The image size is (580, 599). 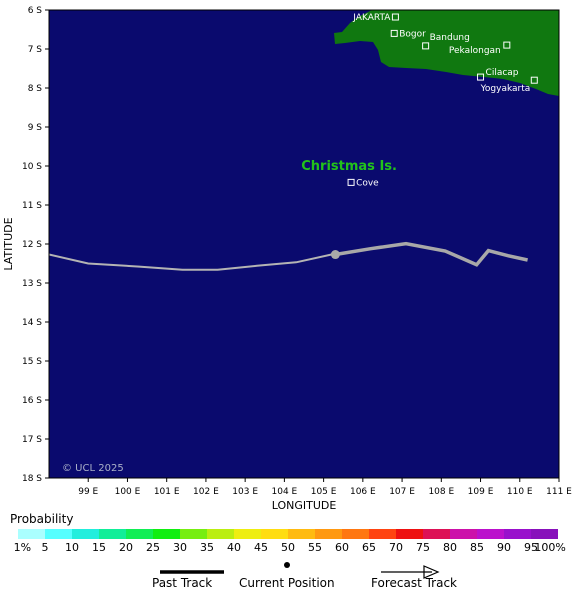 I want to click on place-label: Pekalongan, so click(x=475, y=51).